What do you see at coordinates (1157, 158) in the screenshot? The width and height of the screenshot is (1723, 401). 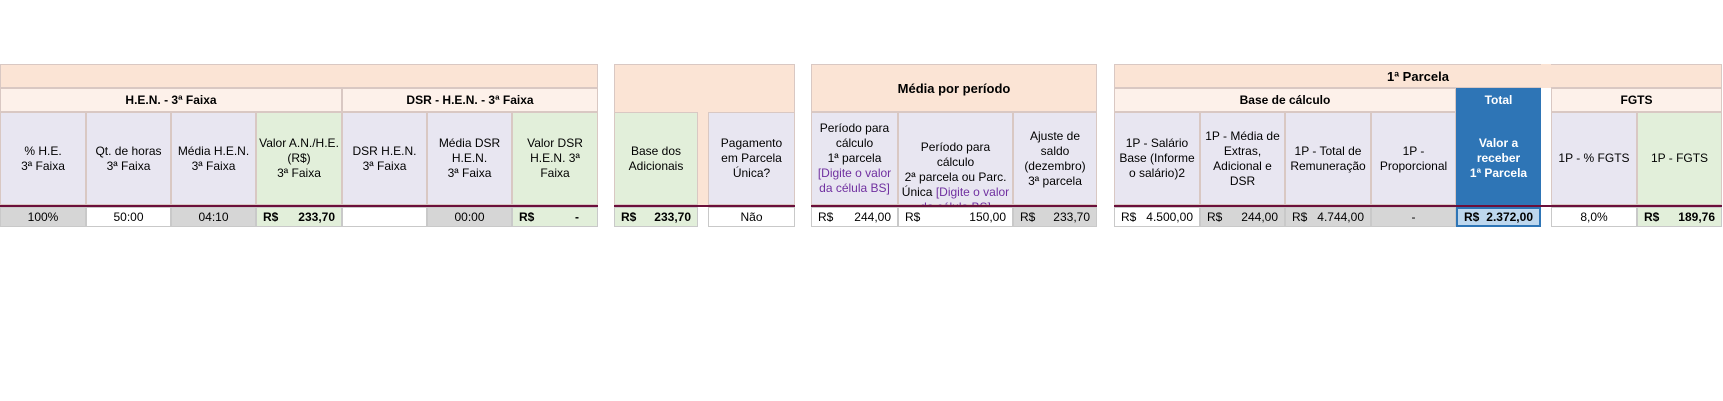 I see `col-header-salario-base: 1P - Salário Base (Informe o salário)2` at bounding box center [1157, 158].